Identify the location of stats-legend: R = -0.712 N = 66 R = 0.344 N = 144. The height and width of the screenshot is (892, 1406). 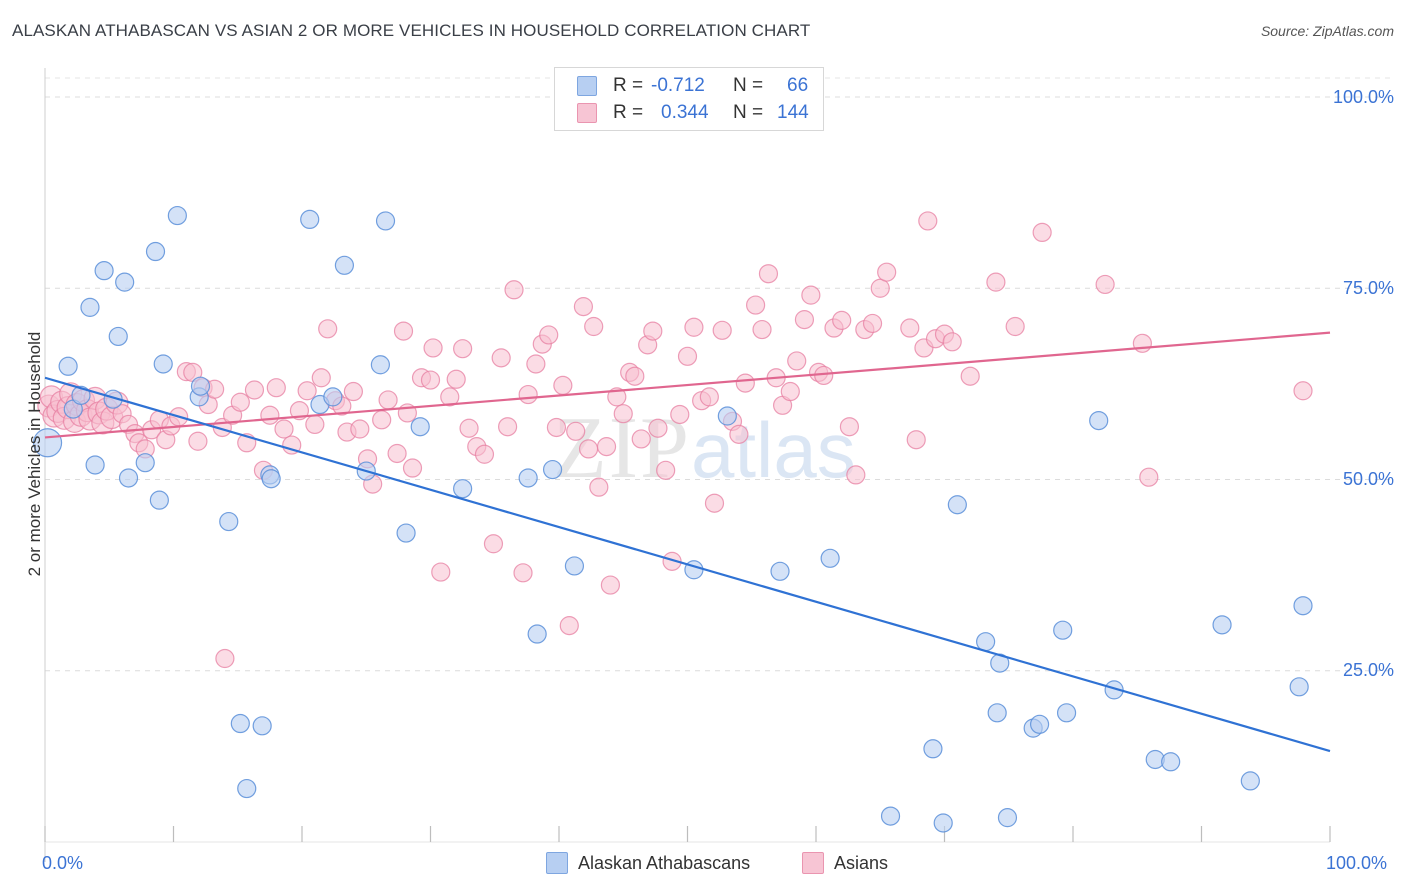
(689, 99).